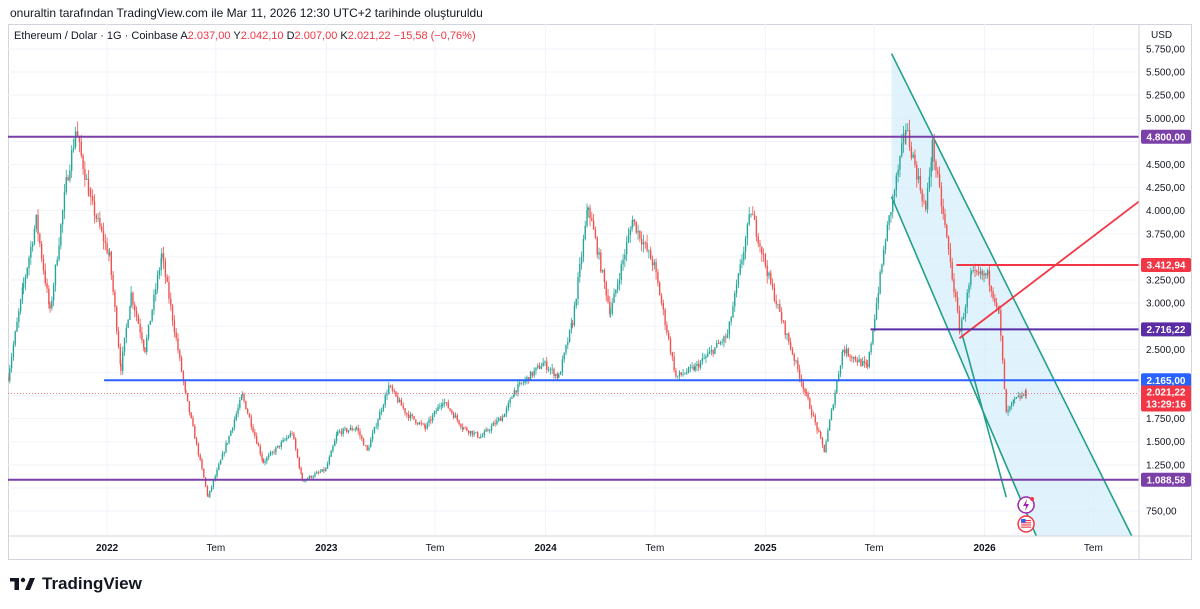  Describe the element at coordinates (1165, 419) in the screenshot. I see `y-tick-label: 1.750,00` at that location.